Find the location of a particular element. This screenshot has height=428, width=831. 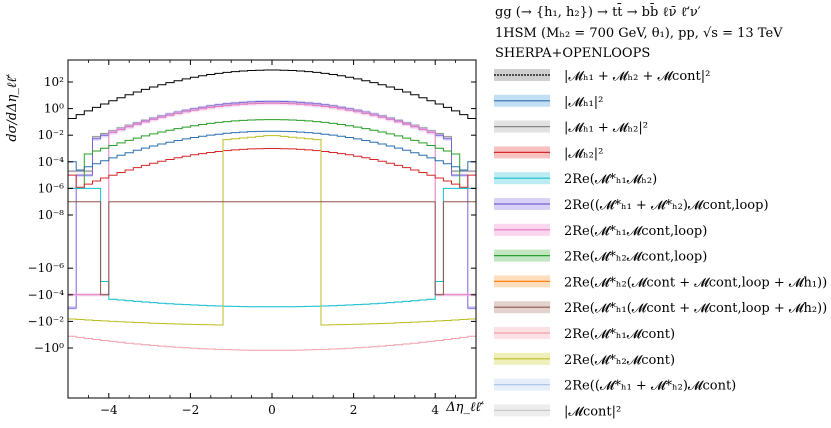

x-axis-label: Δη_ℓℓ̄′ is located at coordinates (465, 407).